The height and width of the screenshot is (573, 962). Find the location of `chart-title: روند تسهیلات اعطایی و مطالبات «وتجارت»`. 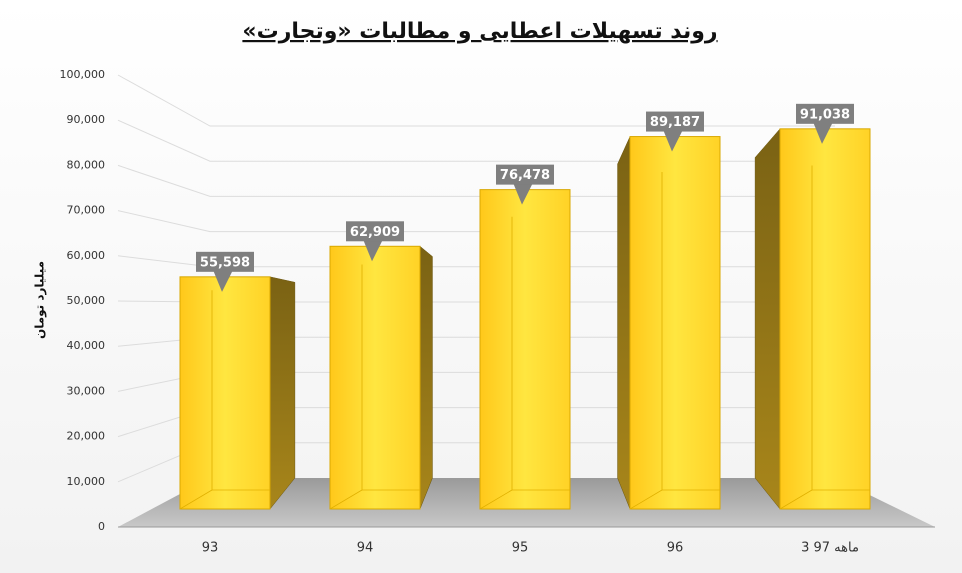

chart-title: روند تسهیلات اعطایی و مطالبات «وتجارت» is located at coordinates (479, 31).